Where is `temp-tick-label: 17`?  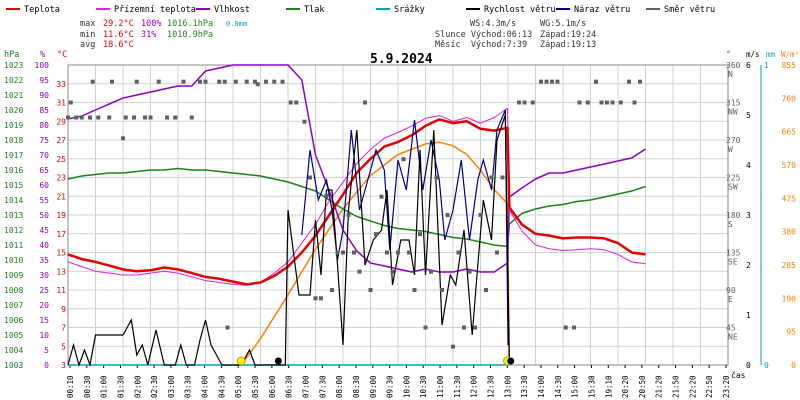 temp-tick-label: 17 is located at coordinates (61, 234).